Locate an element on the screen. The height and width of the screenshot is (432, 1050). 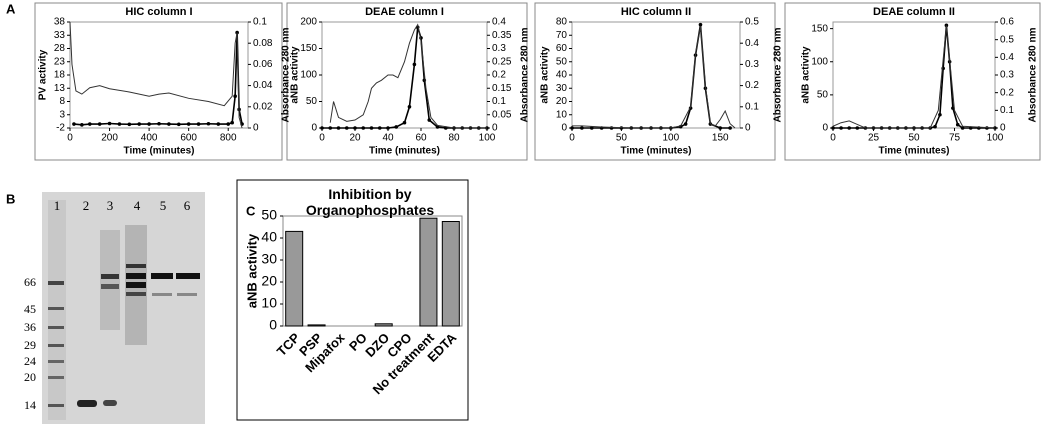
x-tick-label: 20 is located at coordinates (355, 138).